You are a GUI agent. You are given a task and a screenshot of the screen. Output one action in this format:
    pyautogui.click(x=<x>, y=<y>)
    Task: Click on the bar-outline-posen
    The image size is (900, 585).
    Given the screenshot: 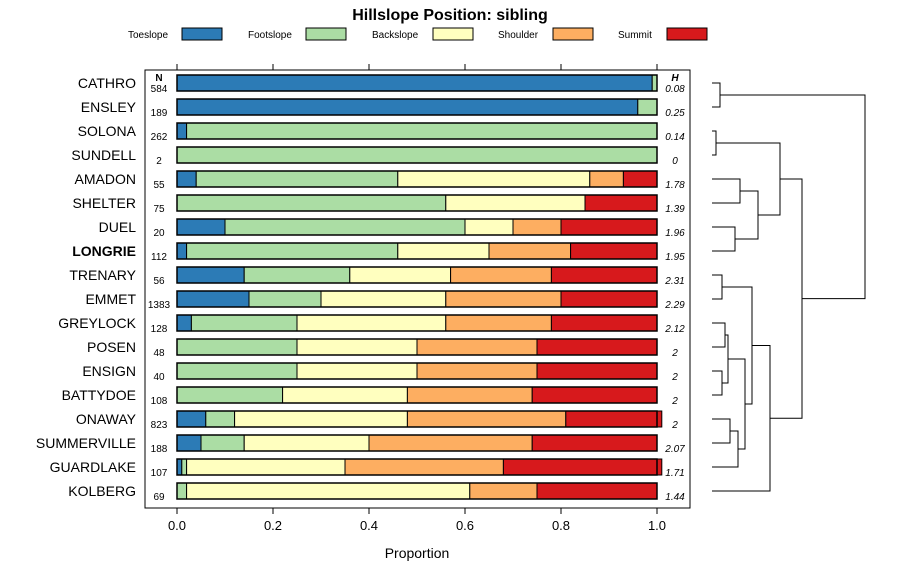 What is the action you would take?
    pyautogui.click(x=417, y=347)
    